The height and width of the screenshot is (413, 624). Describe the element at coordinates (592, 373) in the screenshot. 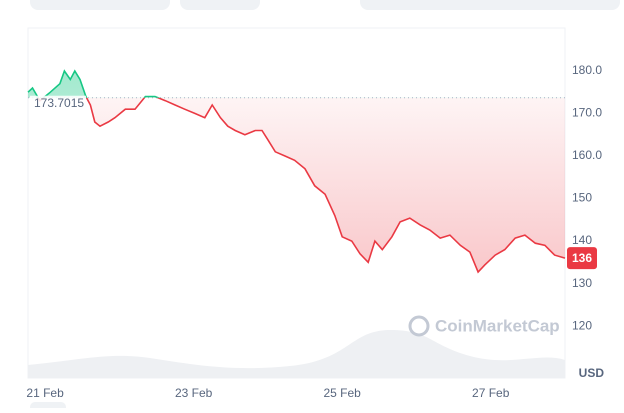

I see `y-unit: USD` at that location.